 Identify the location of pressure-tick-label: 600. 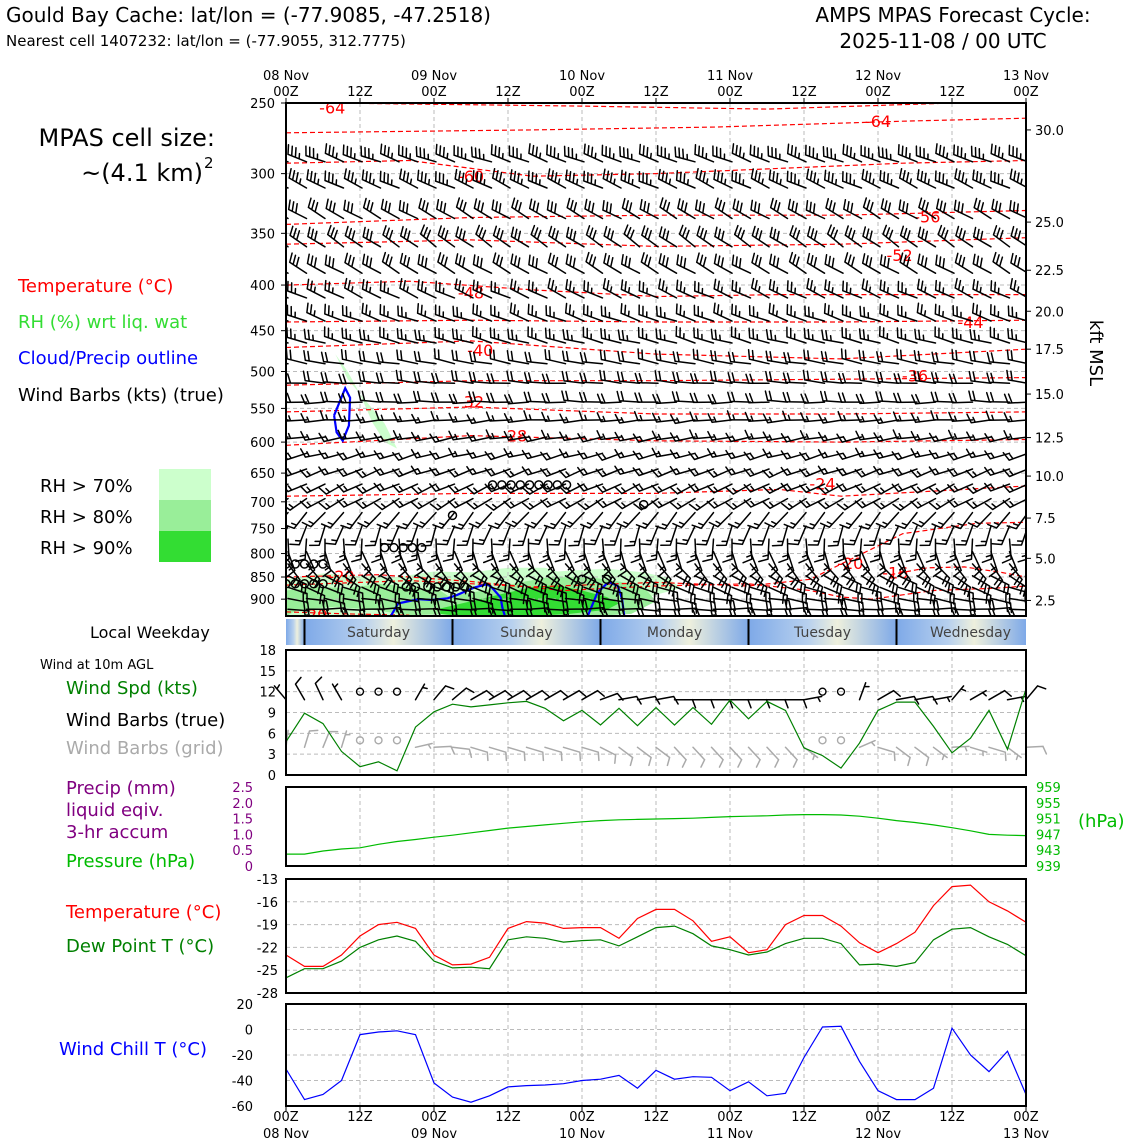
(262, 443).